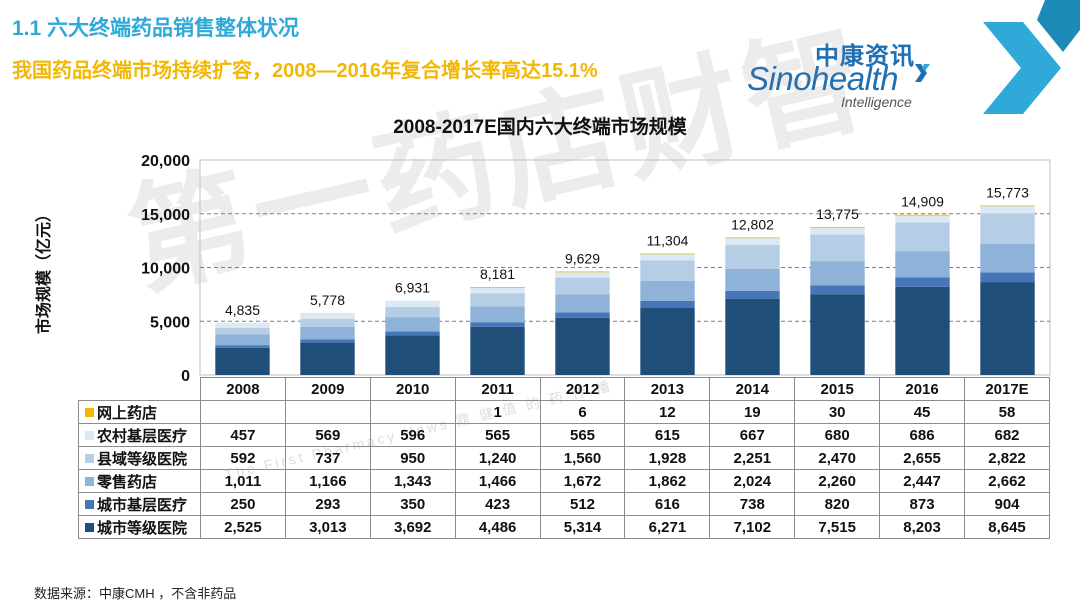 Image resolution: width=1080 pixels, height=604 pixels. Describe the element at coordinates (243, 389) in the screenshot. I see `x-tick-label: 2008` at that location.